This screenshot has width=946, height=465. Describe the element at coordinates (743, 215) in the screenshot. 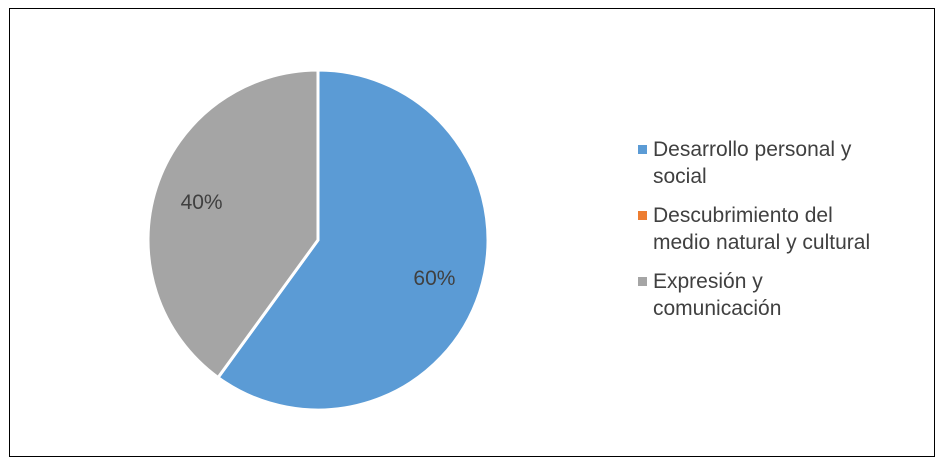

I see `legend-label-line: Descubrimiento del` at that location.